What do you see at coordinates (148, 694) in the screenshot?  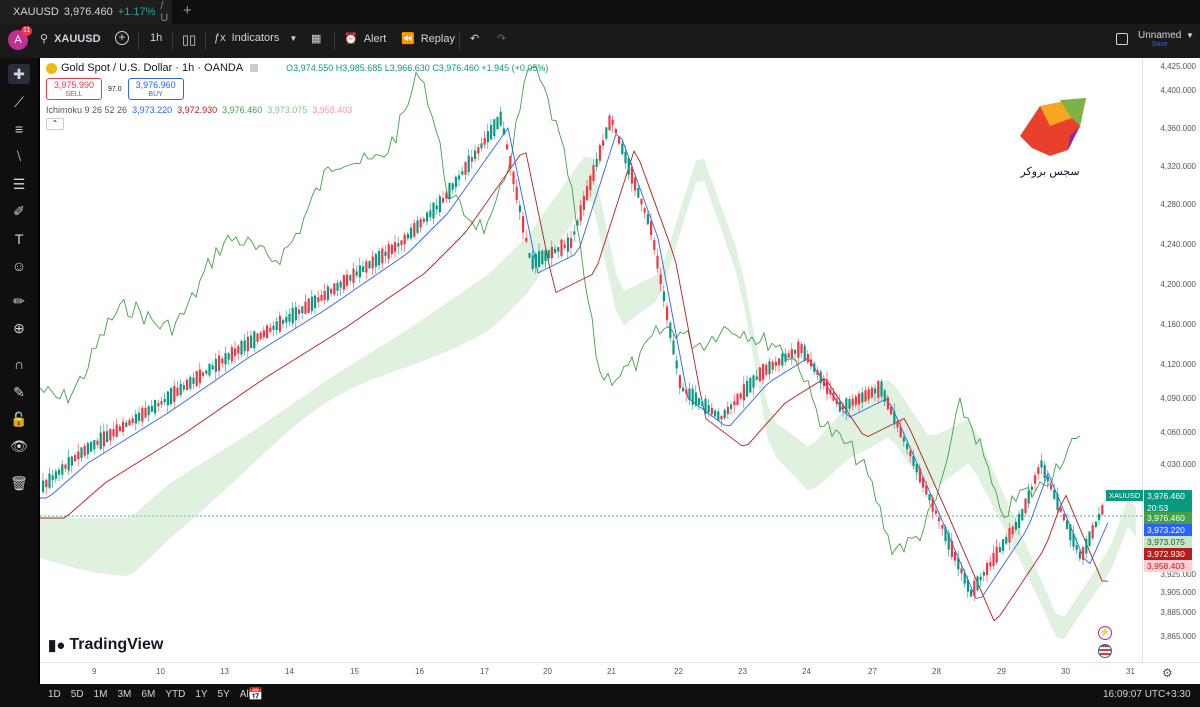 I see `range-button-6m: 6M` at bounding box center [148, 694].